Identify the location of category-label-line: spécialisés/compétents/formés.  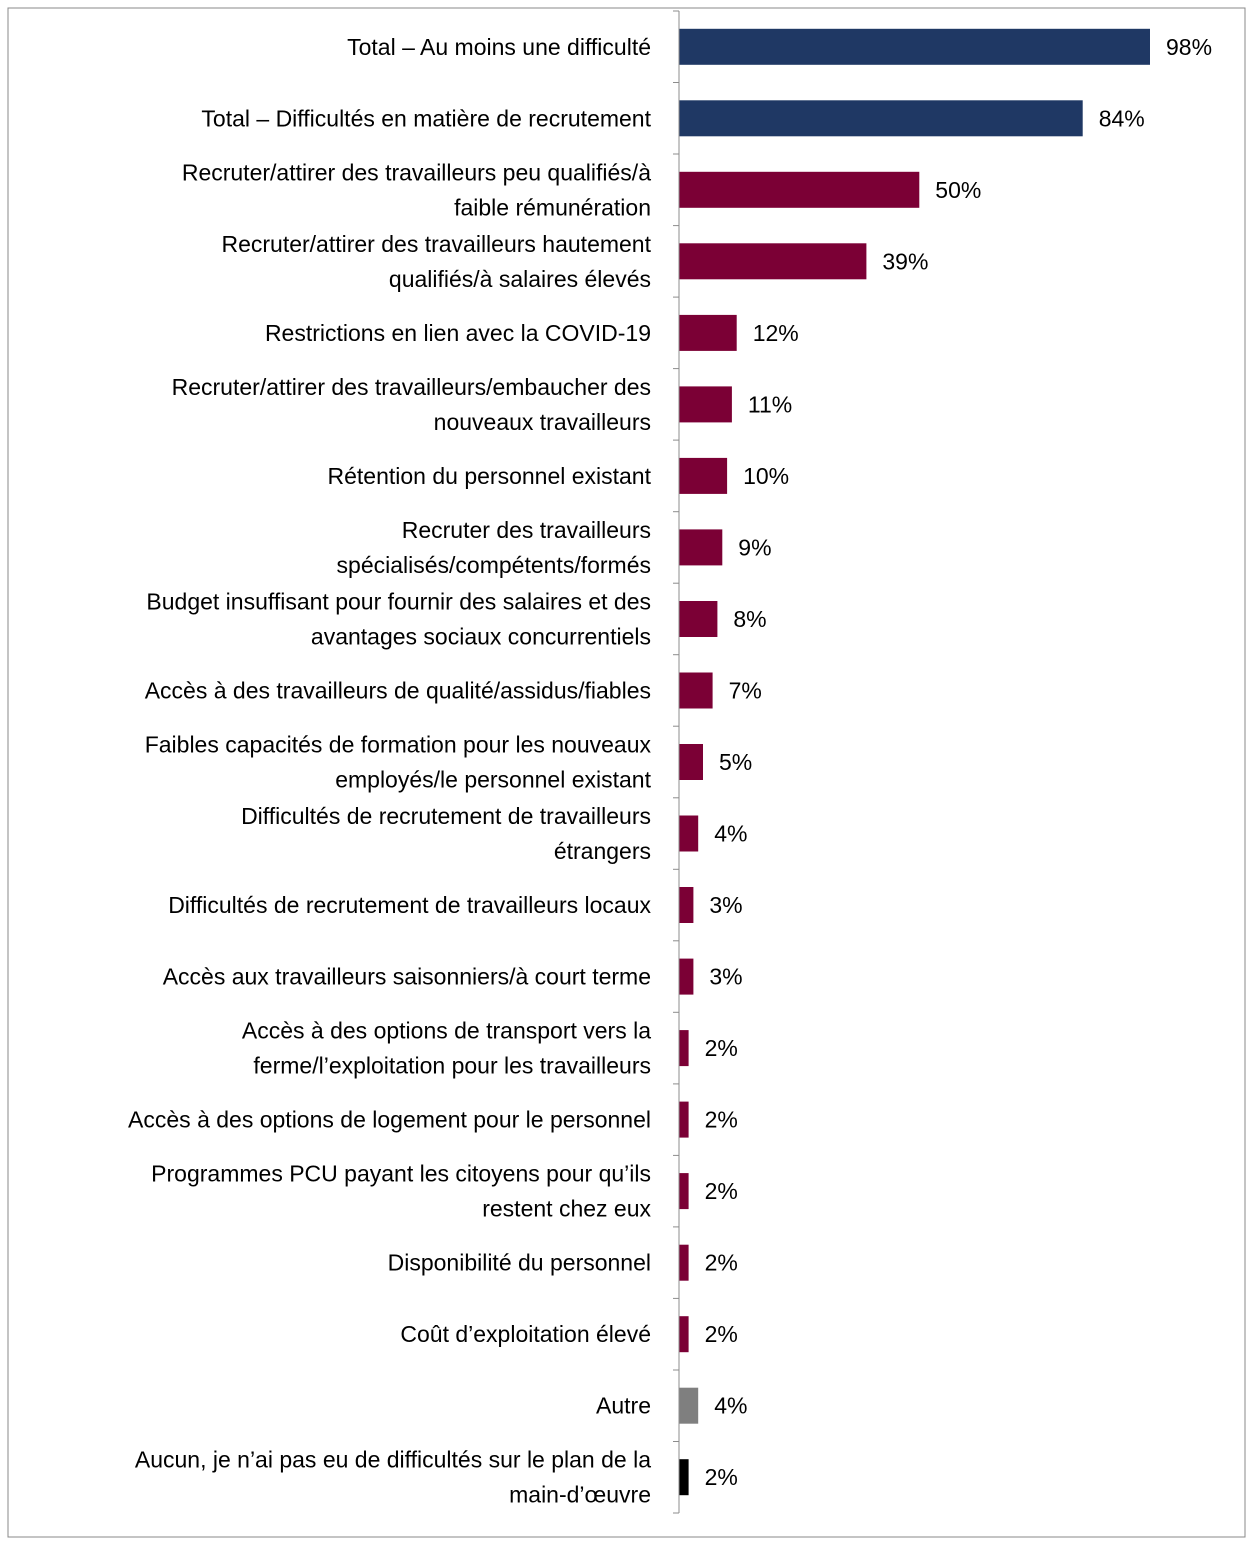
(494, 565).